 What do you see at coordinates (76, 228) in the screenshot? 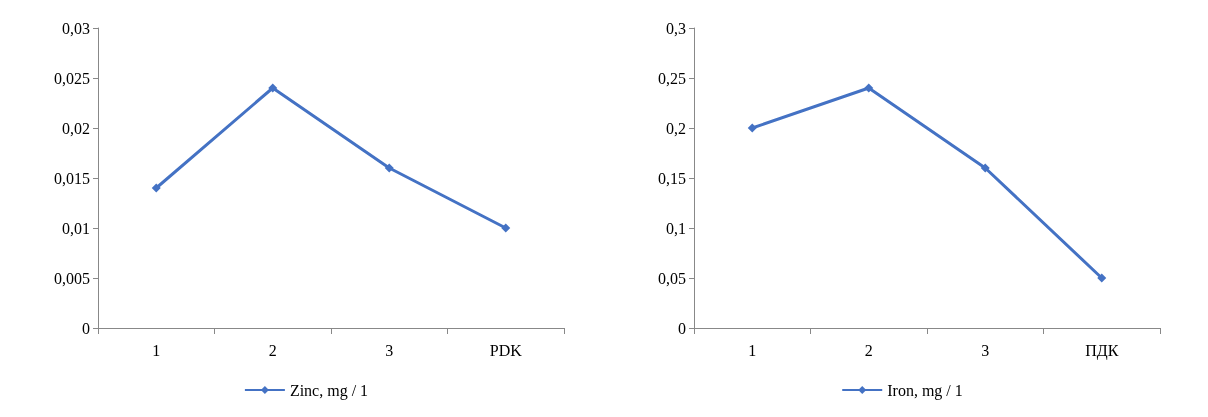
I see `y-tick-label: 0,01` at bounding box center [76, 228].